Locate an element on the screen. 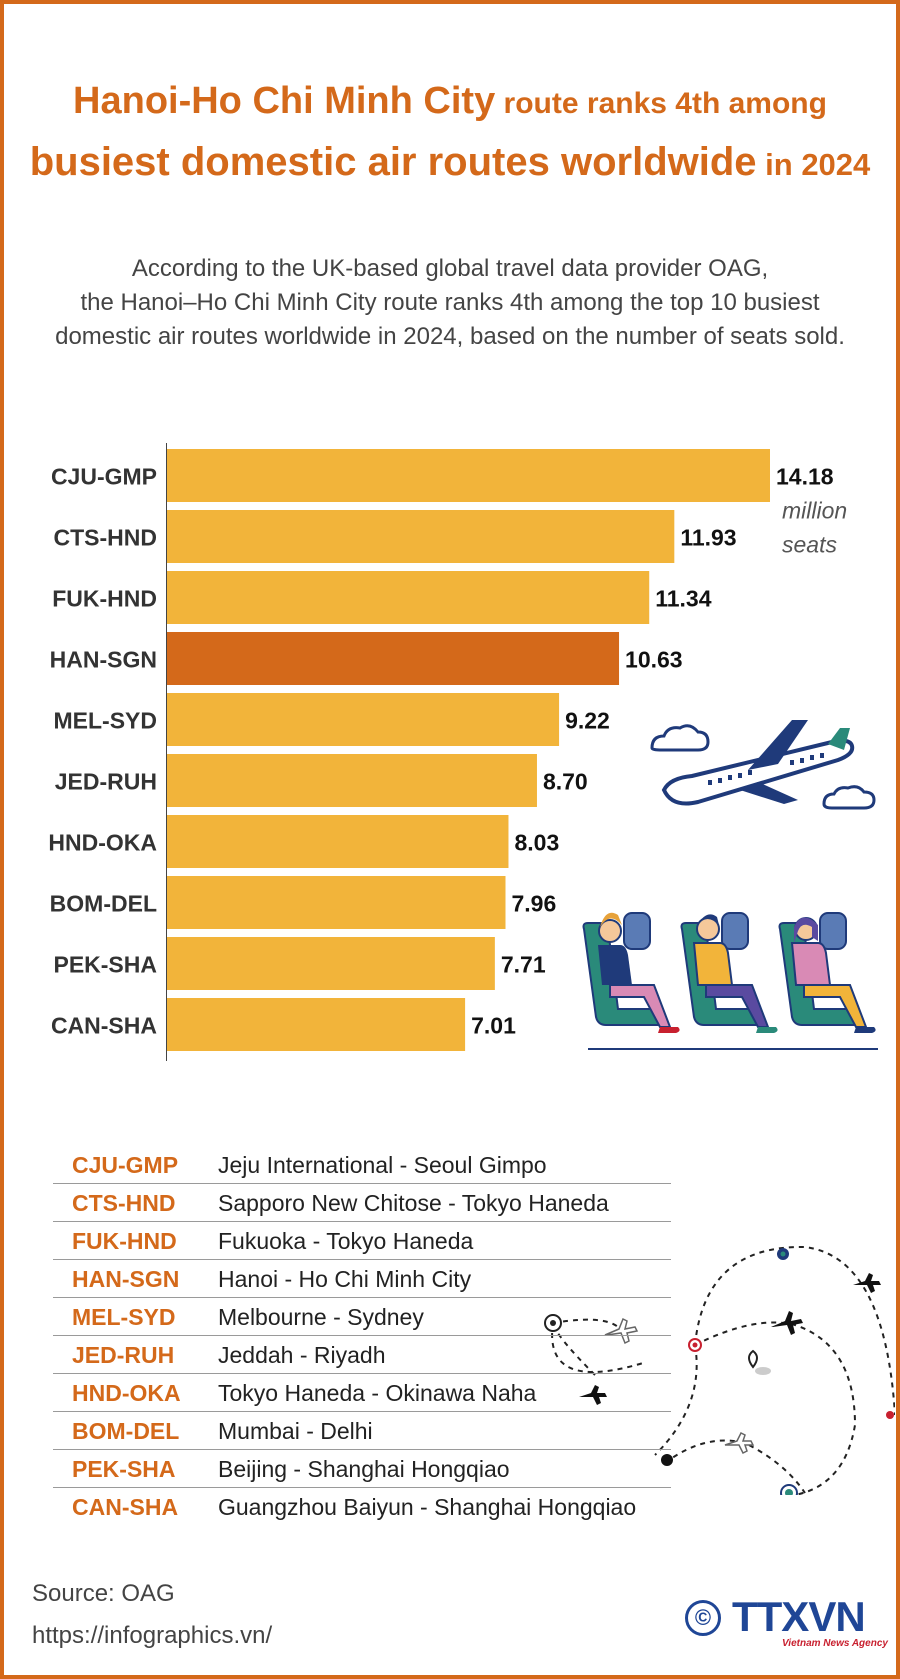 Image resolution: width=900 pixels, height=1679 pixels. category-label: MEL-SYD is located at coordinates (106, 721).